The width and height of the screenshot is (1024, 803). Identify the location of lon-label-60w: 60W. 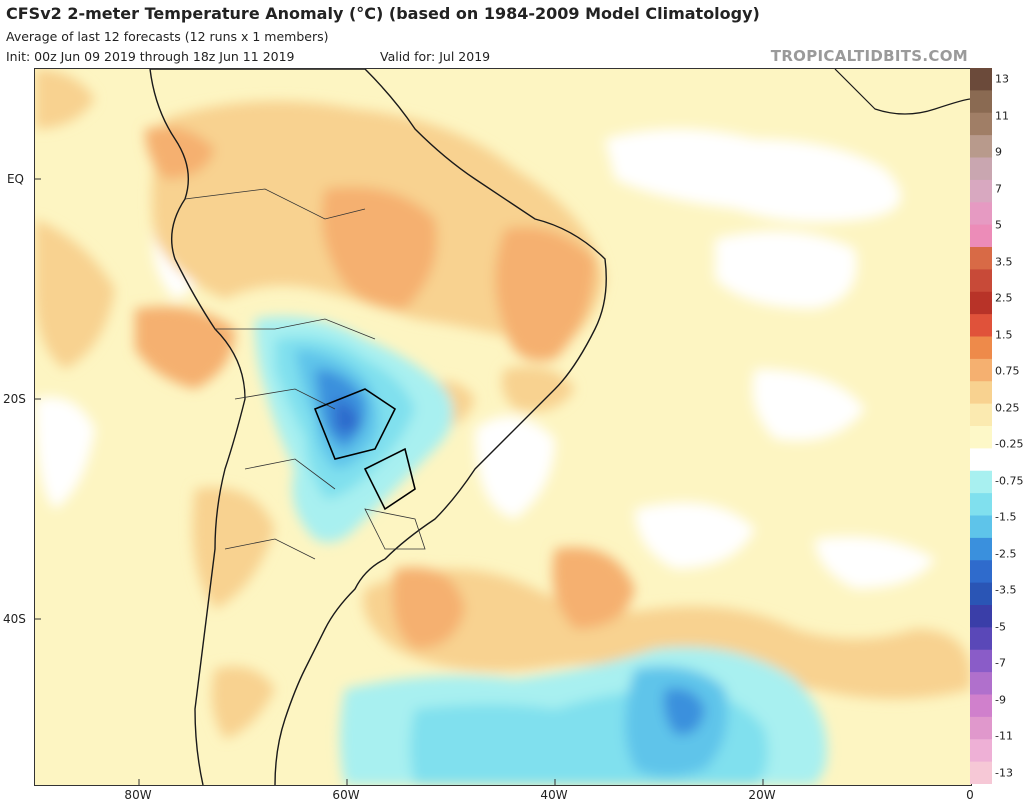
(346, 795).